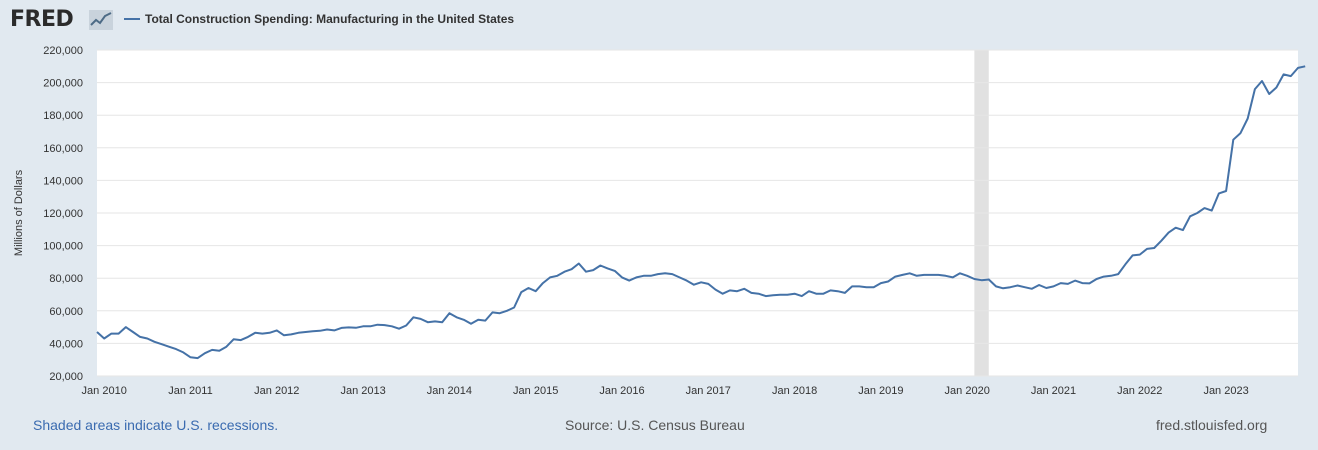  What do you see at coordinates (101, 20) in the screenshot?
I see `line-chart-icon` at bounding box center [101, 20].